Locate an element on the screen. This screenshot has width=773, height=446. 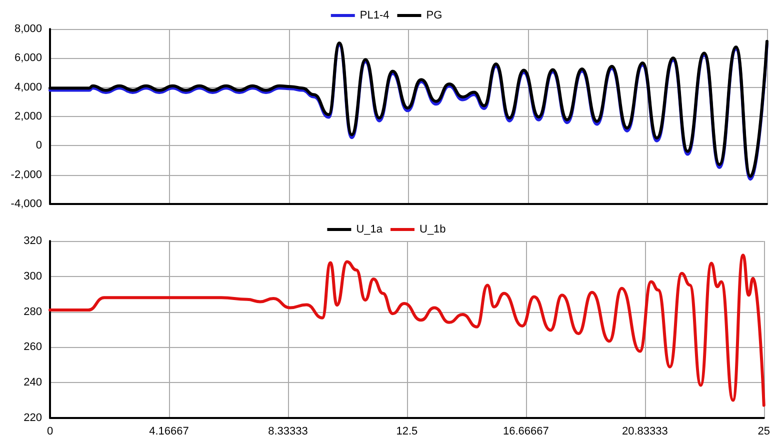
legend-label: PL1-4 is located at coordinates (375, 16).